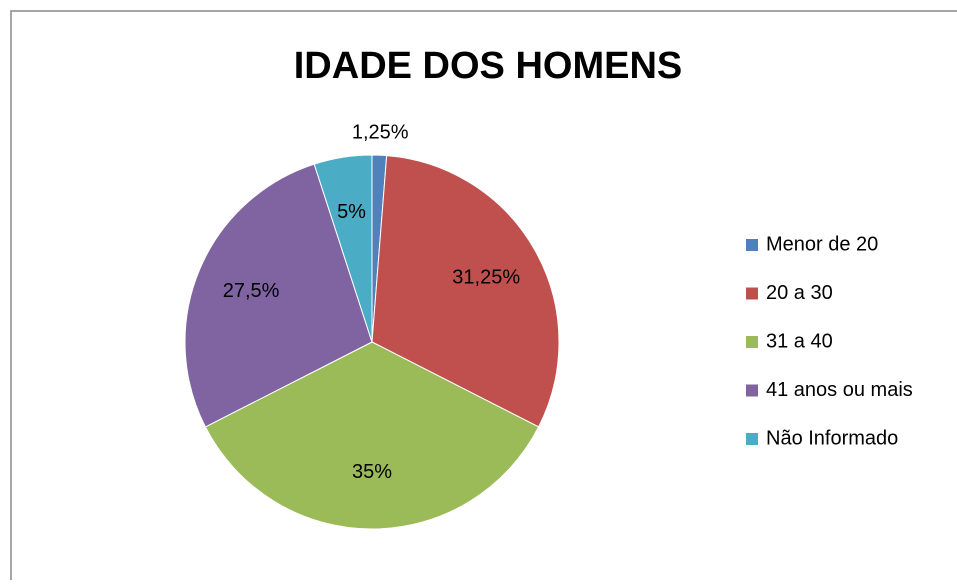  Describe the element at coordinates (839, 390) in the screenshot. I see `legend-label: 41 anos ou mais` at that location.